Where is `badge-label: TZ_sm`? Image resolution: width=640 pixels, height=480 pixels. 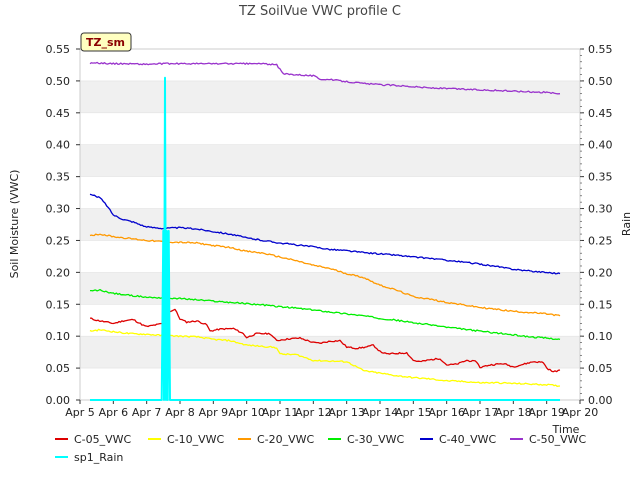
badge-label: TZ_sm is located at coordinates (105, 42).